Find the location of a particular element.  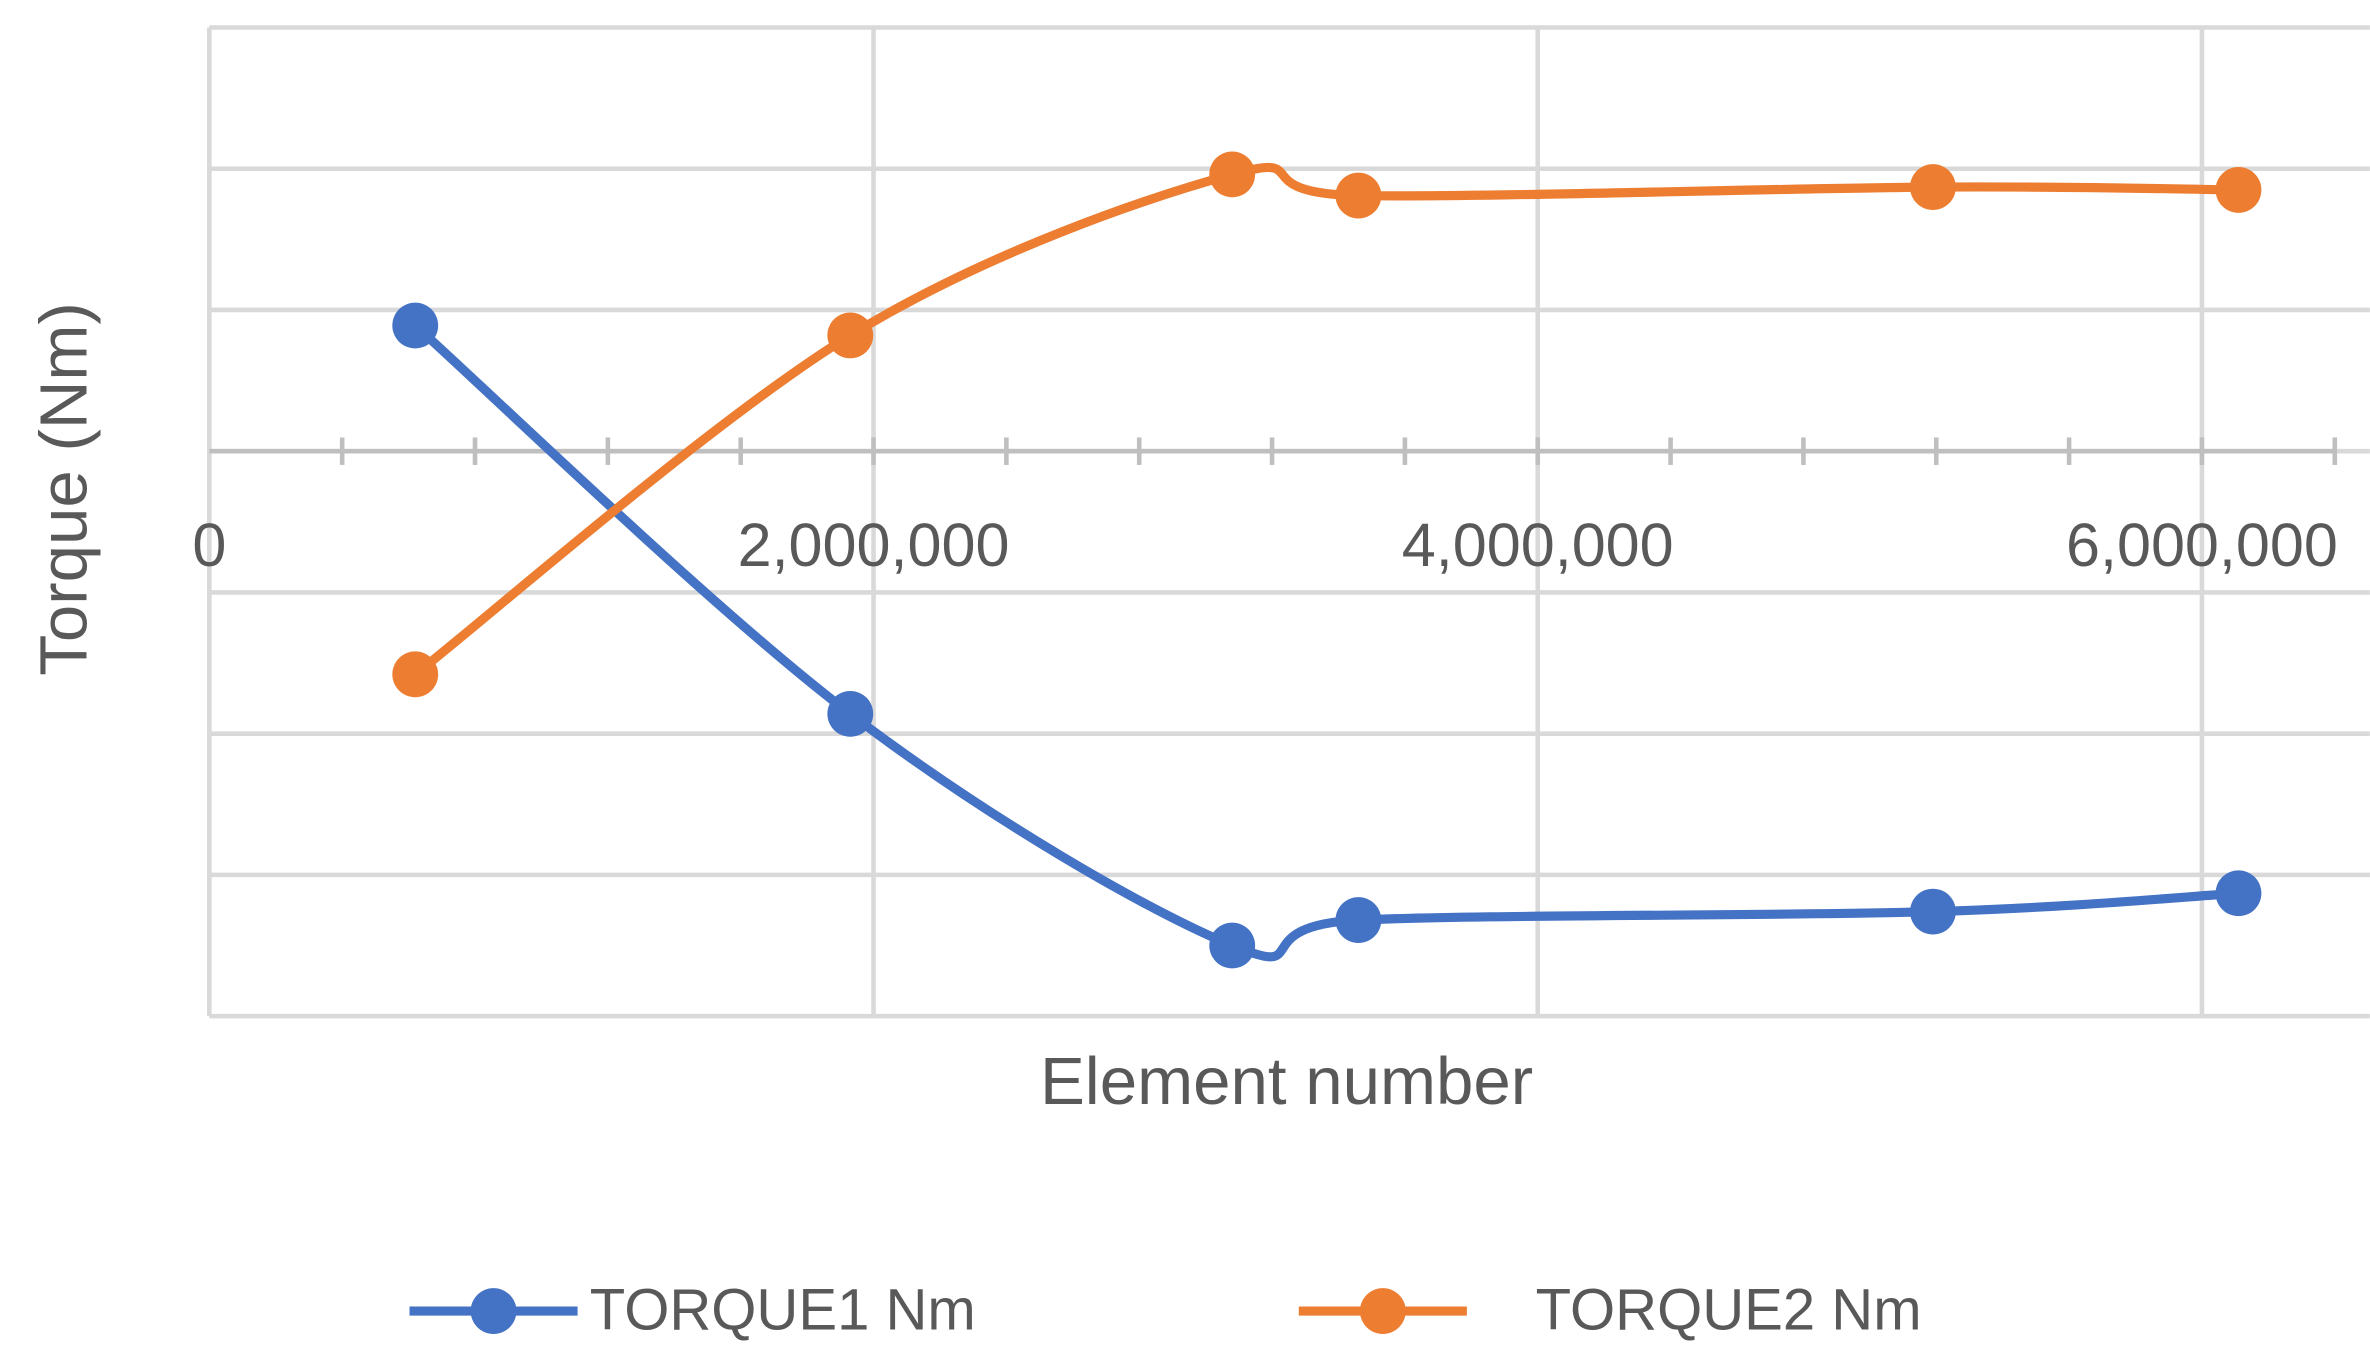

x-tick-label: 2,000,000 is located at coordinates (874, 545).